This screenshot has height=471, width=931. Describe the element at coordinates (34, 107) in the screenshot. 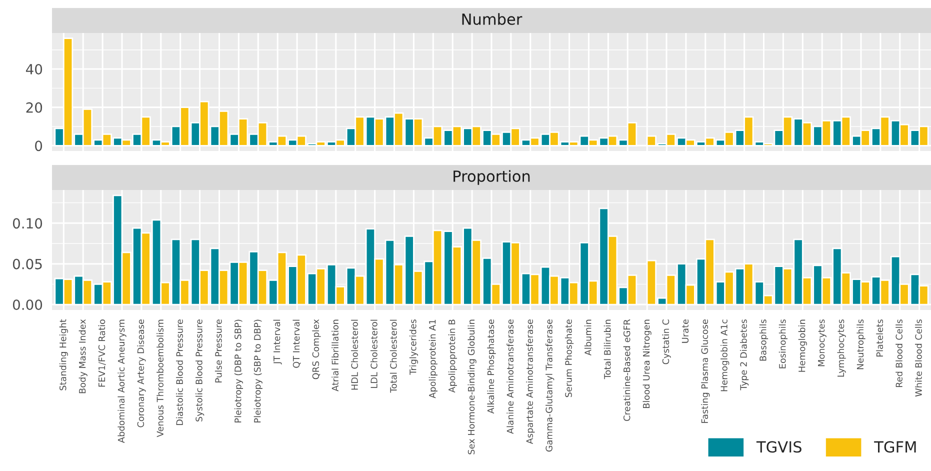

I see `y-tick-label: 20` at that location.